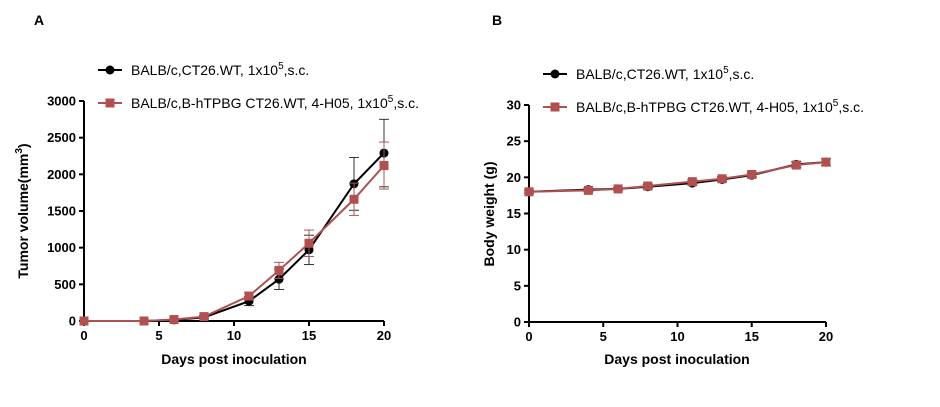  I want to click on panel-b-series-1-legend-marker, so click(555, 74).